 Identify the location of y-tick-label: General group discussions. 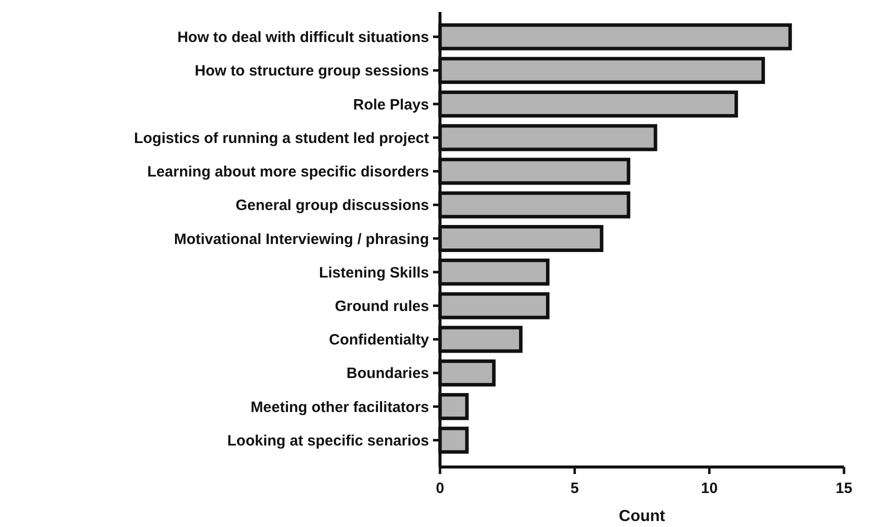
(332, 205).